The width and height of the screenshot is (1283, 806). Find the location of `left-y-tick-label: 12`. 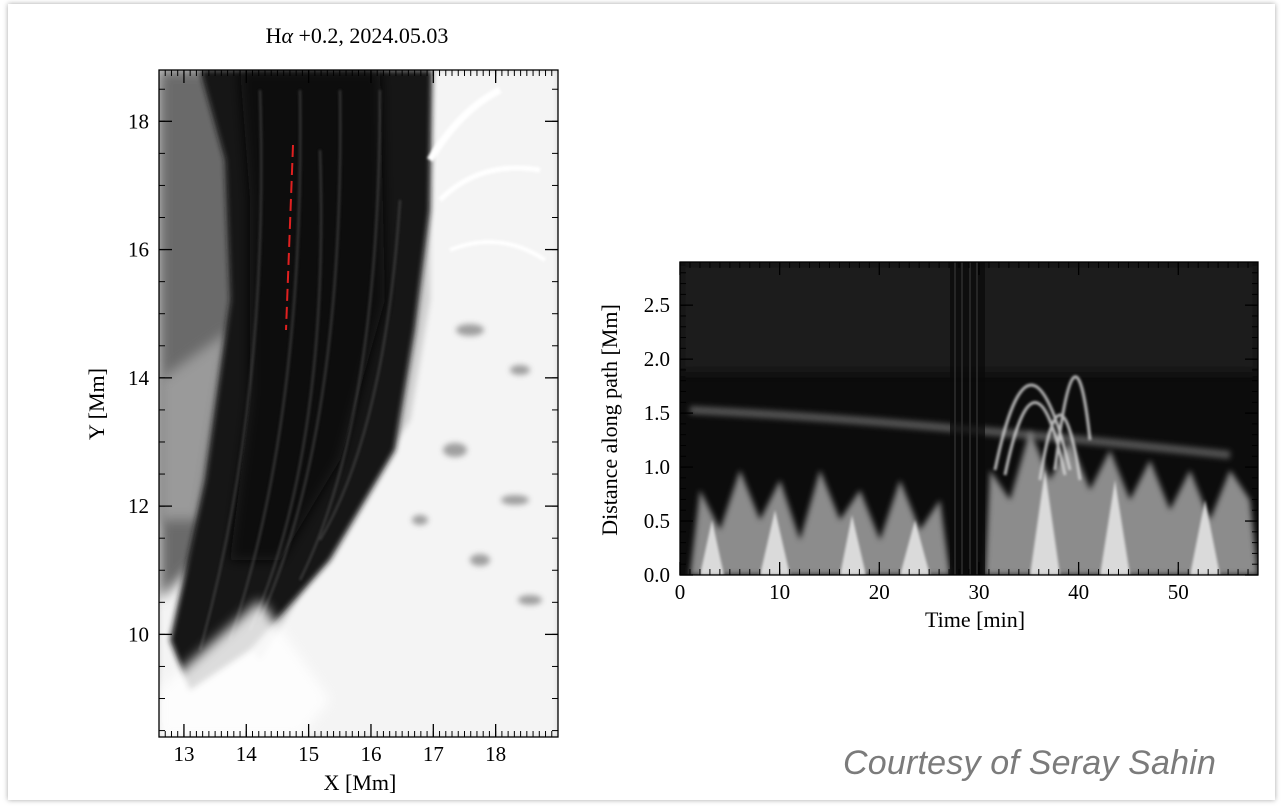

left-y-tick-label: 12 is located at coordinates (138, 506).